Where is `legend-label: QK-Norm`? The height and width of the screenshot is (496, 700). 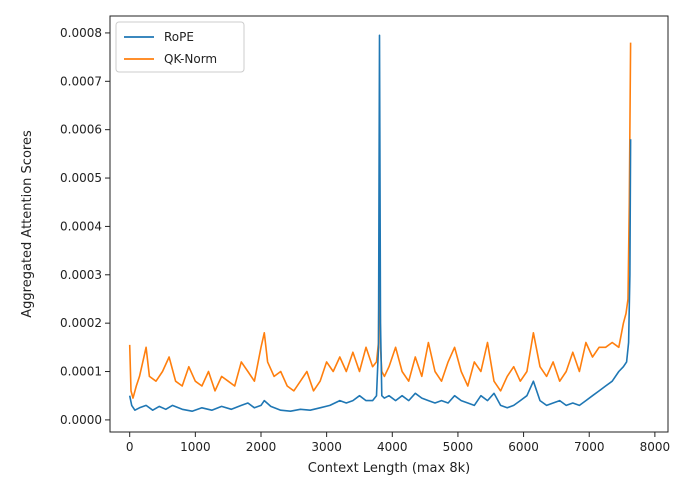 legend-label: QK-Norm is located at coordinates (190, 59).